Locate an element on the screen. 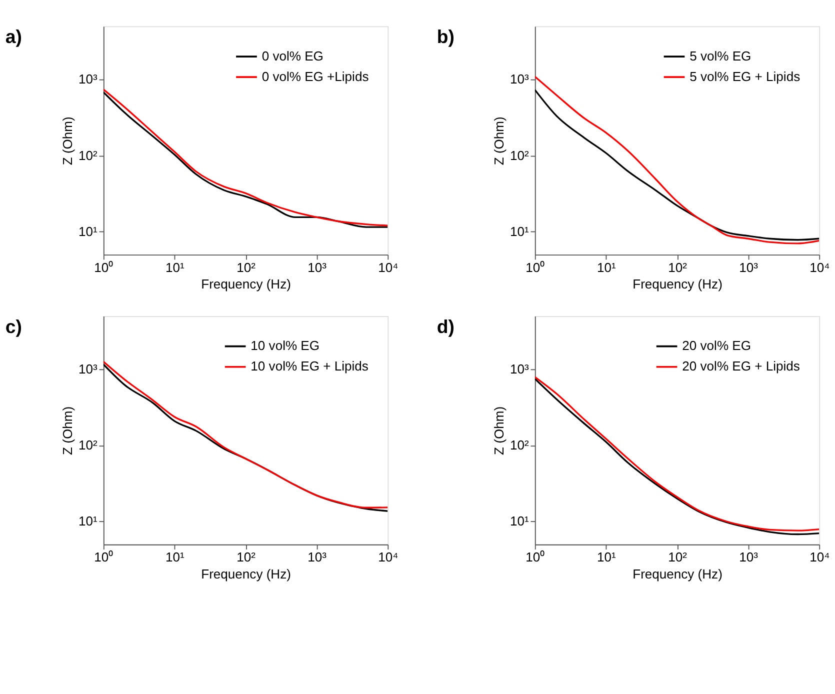 The width and height of the screenshot is (835, 694). chart-title: d) is located at coordinates (445, 326).